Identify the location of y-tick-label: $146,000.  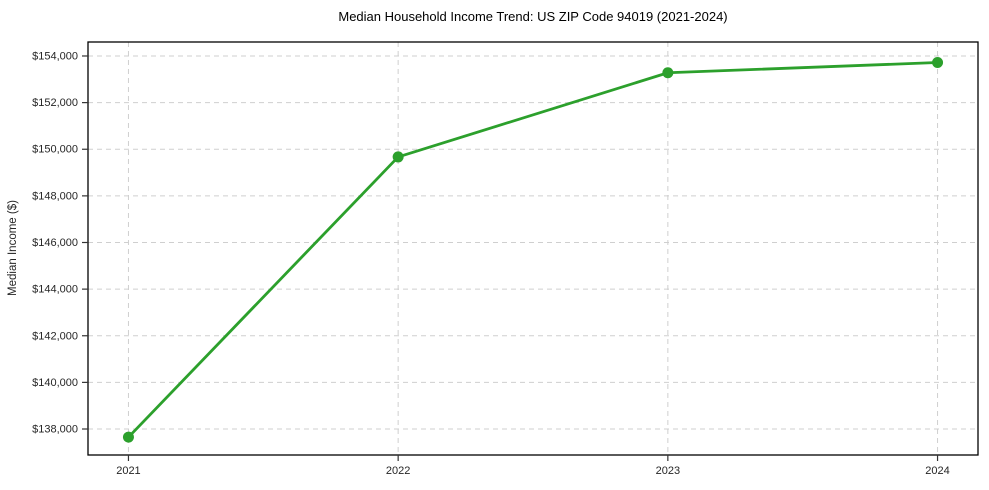
(55, 243).